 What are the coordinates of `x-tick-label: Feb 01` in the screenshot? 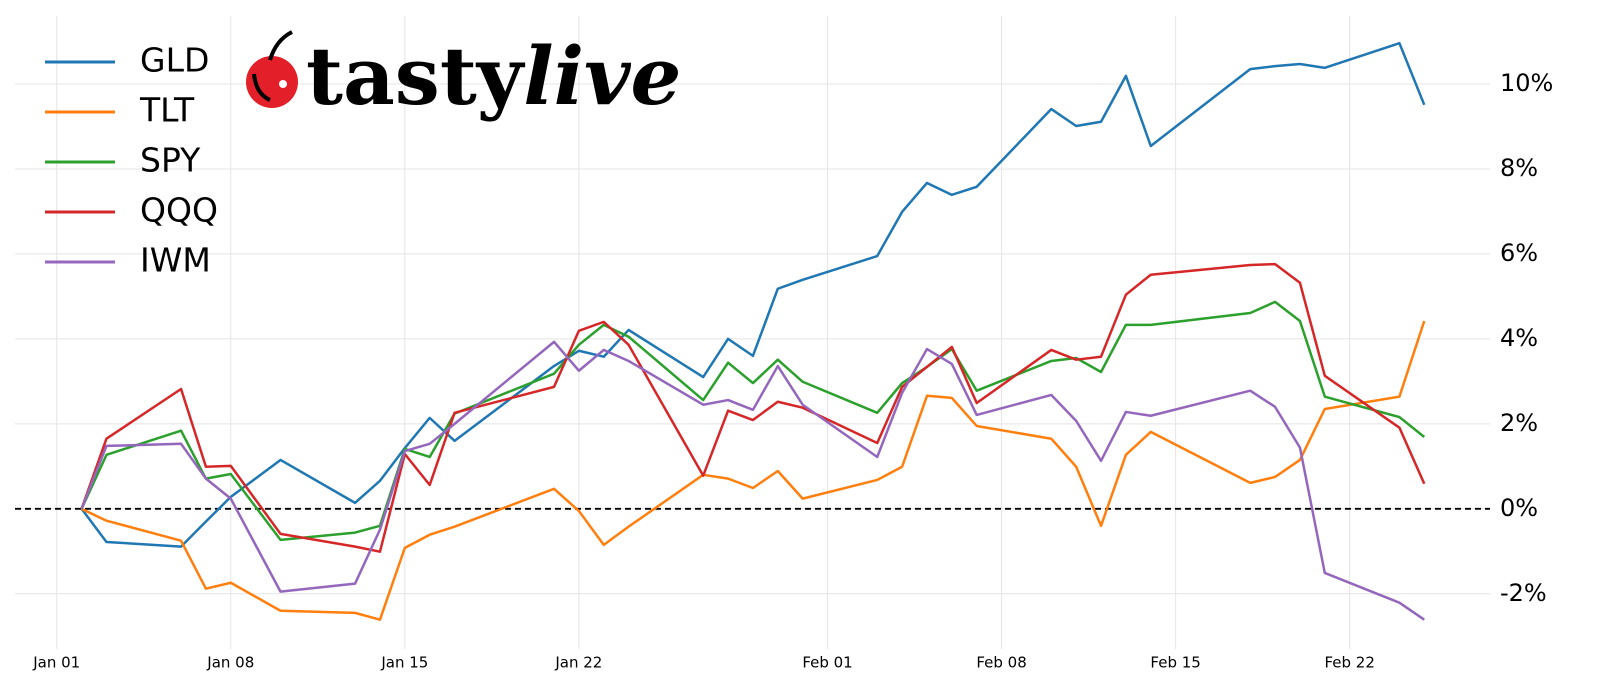 It's located at (827, 663).